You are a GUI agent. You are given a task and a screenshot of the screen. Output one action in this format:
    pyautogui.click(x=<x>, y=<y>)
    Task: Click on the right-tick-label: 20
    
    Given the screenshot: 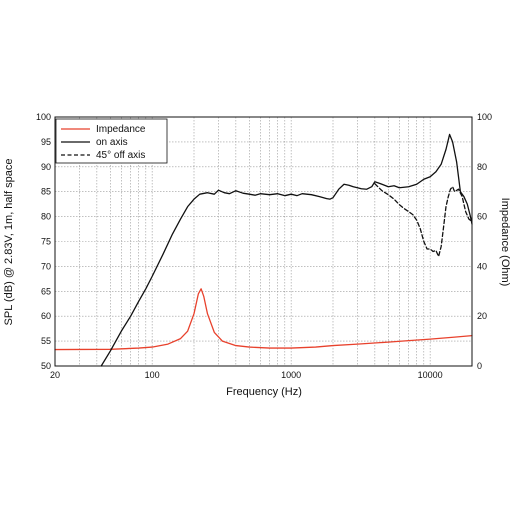 What is the action you would take?
    pyautogui.click(x=482, y=316)
    